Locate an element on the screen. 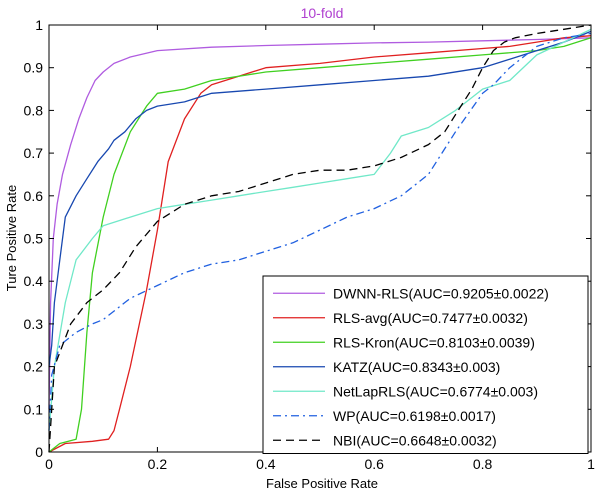 Image resolution: width=596 pixels, height=493 pixels. y-tick-label: 0.2 is located at coordinates (34, 367).